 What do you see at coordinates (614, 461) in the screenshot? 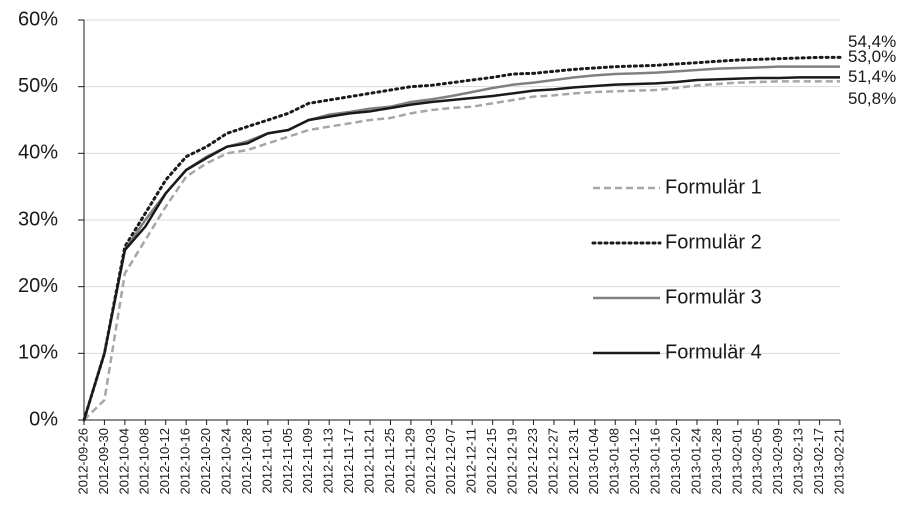
I see `x-tick-label: 2013-01-08` at bounding box center [614, 461].